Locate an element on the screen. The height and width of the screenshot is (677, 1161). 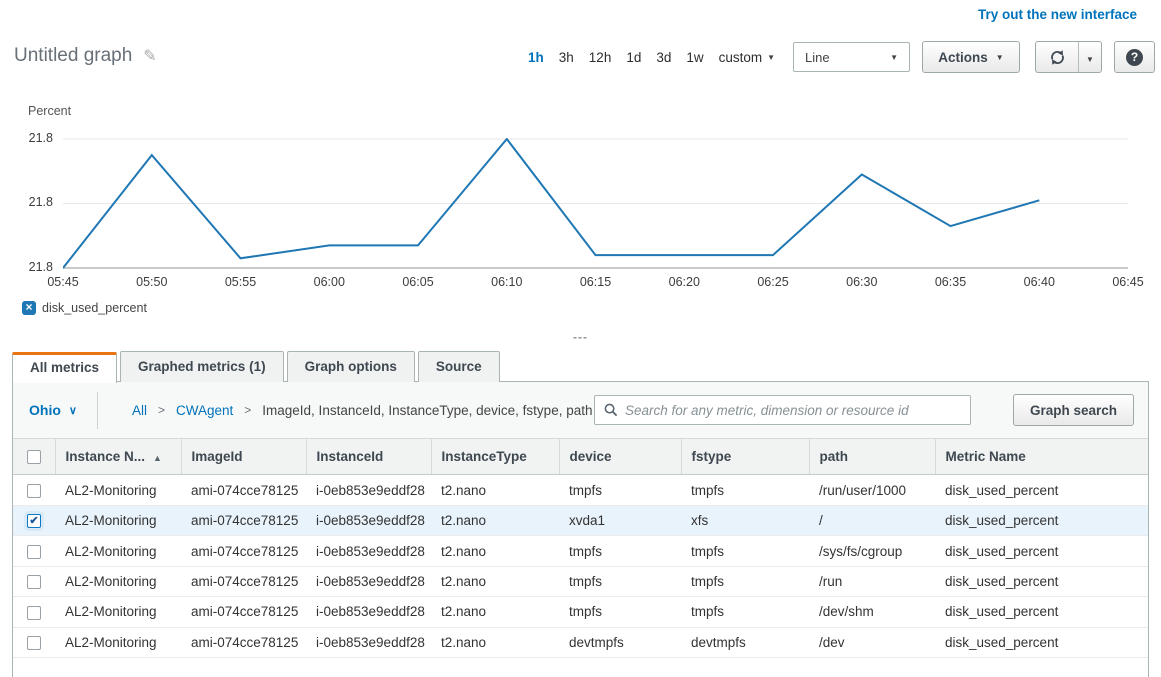
actions-label: Actions is located at coordinates (963, 57).